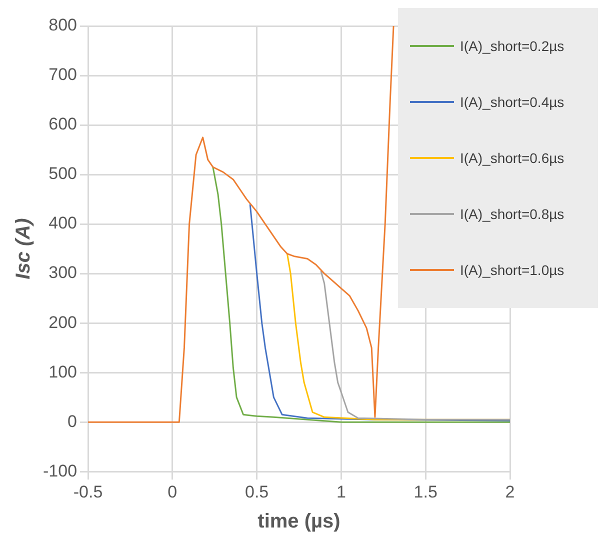 This screenshot has height=540, width=606. I want to click on y-axis-title: Isc (A), so click(23, 249).